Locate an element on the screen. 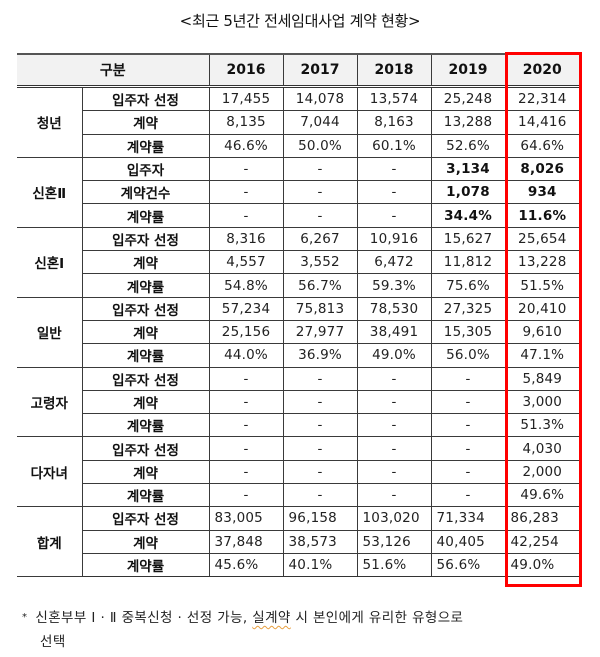 Image resolution: width=600 pixels, height=657 pixels. header-year: 2020 is located at coordinates (542, 70).